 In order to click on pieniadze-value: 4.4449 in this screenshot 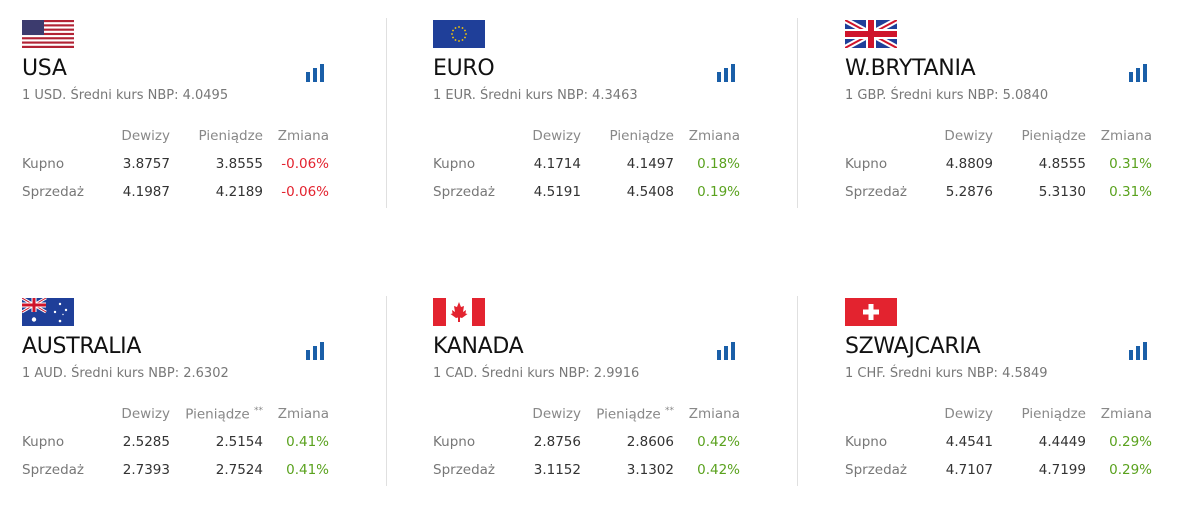, I will do `click(1062, 442)`.